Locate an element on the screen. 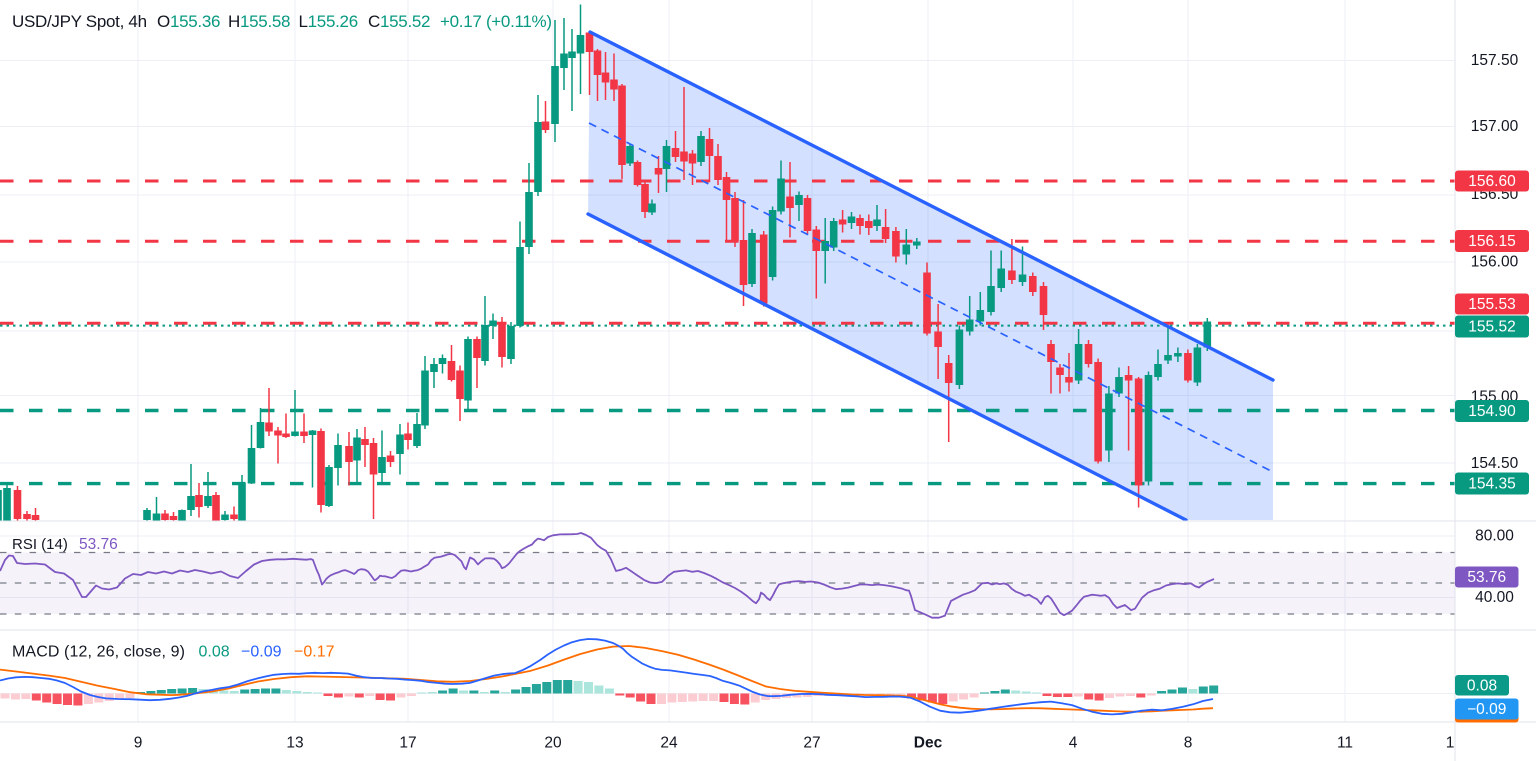 This screenshot has width=1536, height=761. svg-text: USD/JPY Spot, 4h is located at coordinates (79, 21).